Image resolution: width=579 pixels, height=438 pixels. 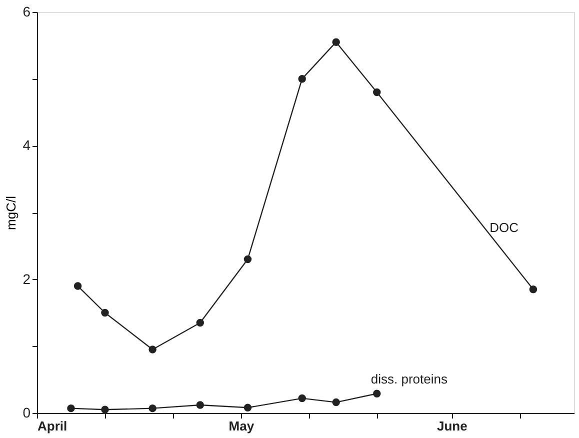 I want to click on y-tick-label: 0, so click(x=26, y=412).